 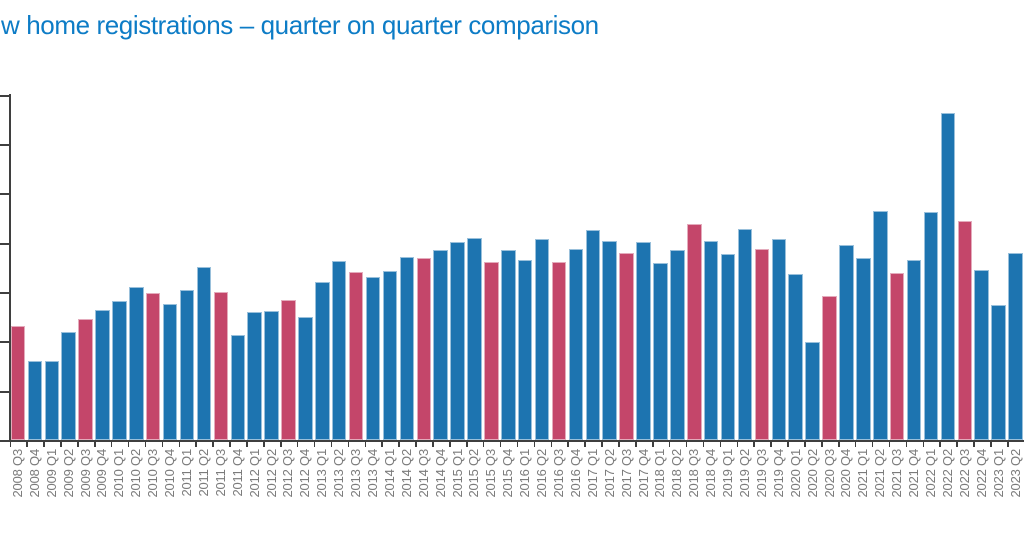 What do you see at coordinates (744, 473) in the screenshot?
I see `x-label-2019-q2: 2019 Q2` at bounding box center [744, 473].